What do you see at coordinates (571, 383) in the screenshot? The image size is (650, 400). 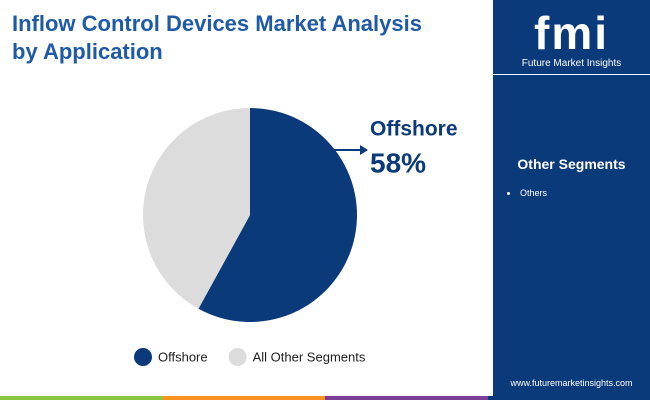 I see `website: www.futuremarketinsights.com` at bounding box center [571, 383].